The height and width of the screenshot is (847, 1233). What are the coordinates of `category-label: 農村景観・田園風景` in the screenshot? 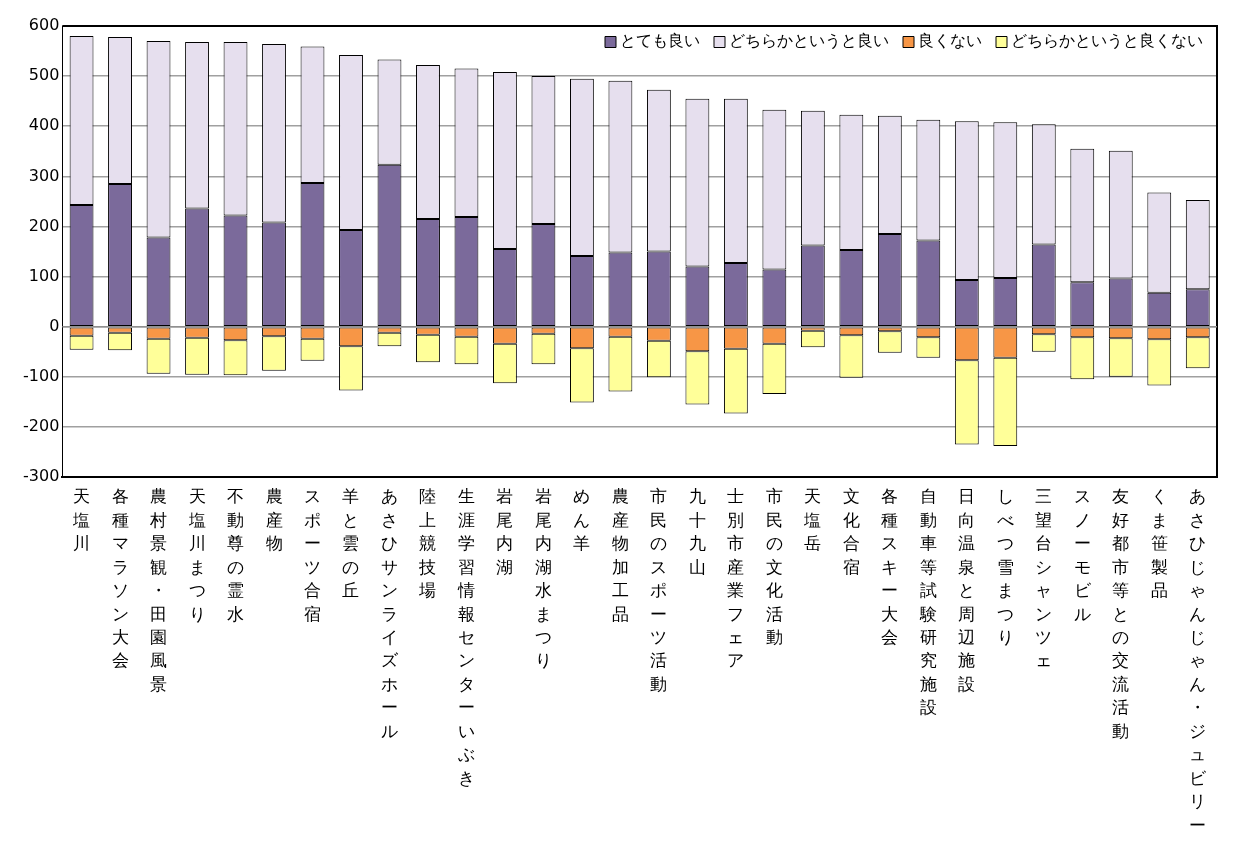 It's located at (159, 590).